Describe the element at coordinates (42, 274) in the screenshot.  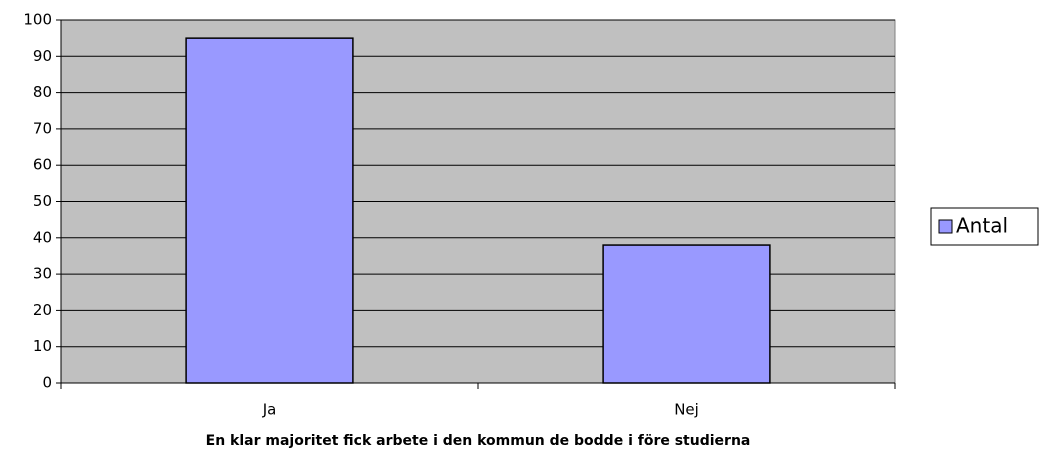
I see `y-tick-label: 30` at that location.